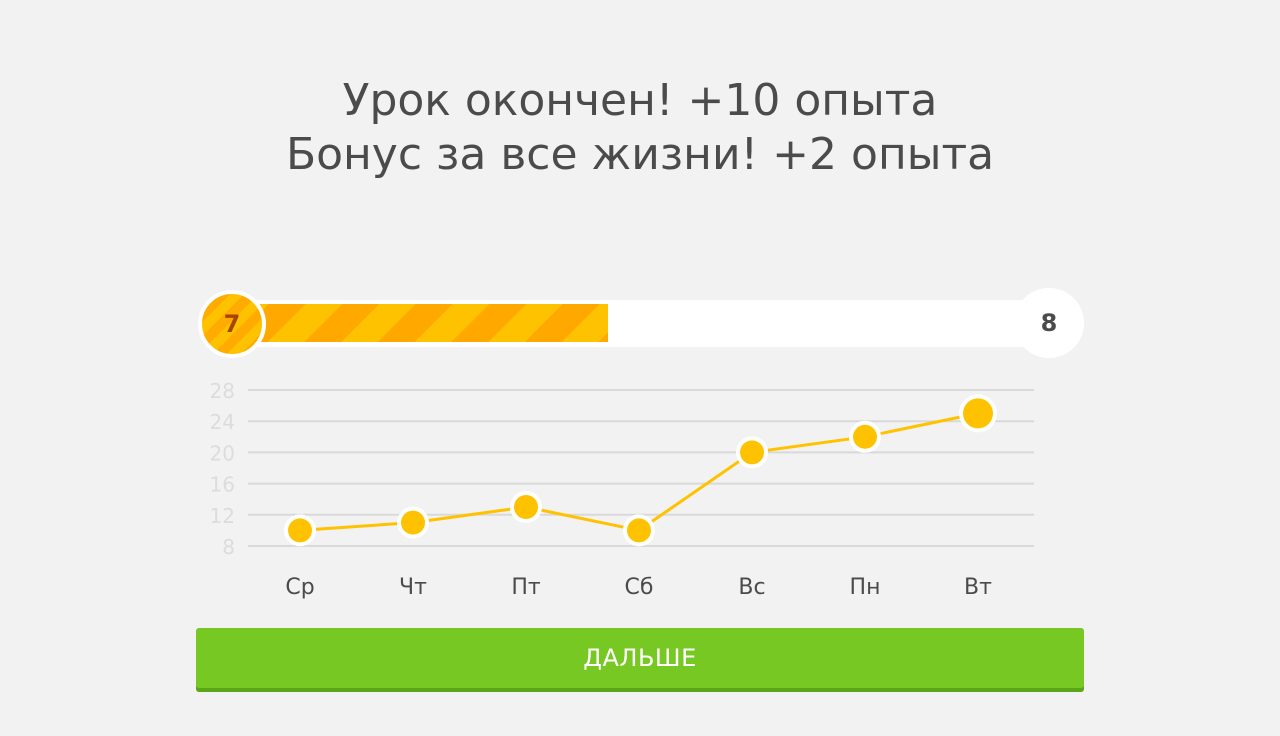  Describe the element at coordinates (526, 587) in the screenshot. I see `x-tick-label: Пт` at that location.